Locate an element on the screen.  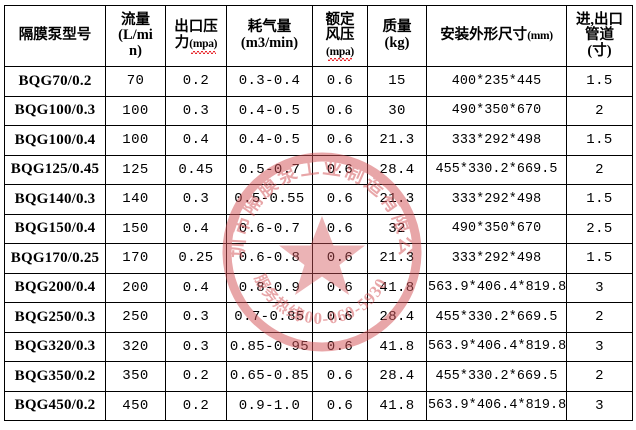
spellcheck-underline-mpa-outlet: (mpa) is located at coordinates (203, 46).